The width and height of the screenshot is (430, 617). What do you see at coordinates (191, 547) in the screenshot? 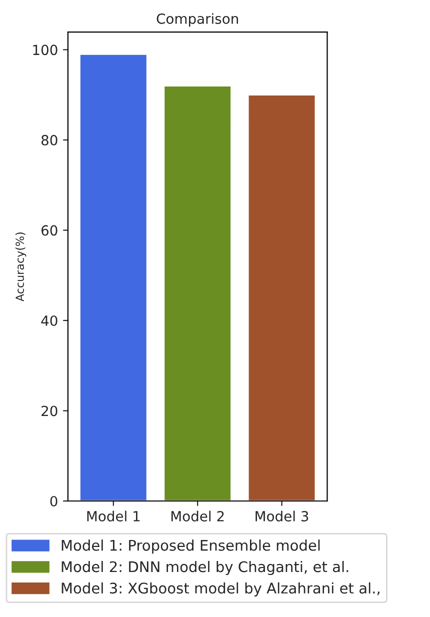
I see `legend-label: Model 1: Proposed Ensemble model` at bounding box center [191, 547].